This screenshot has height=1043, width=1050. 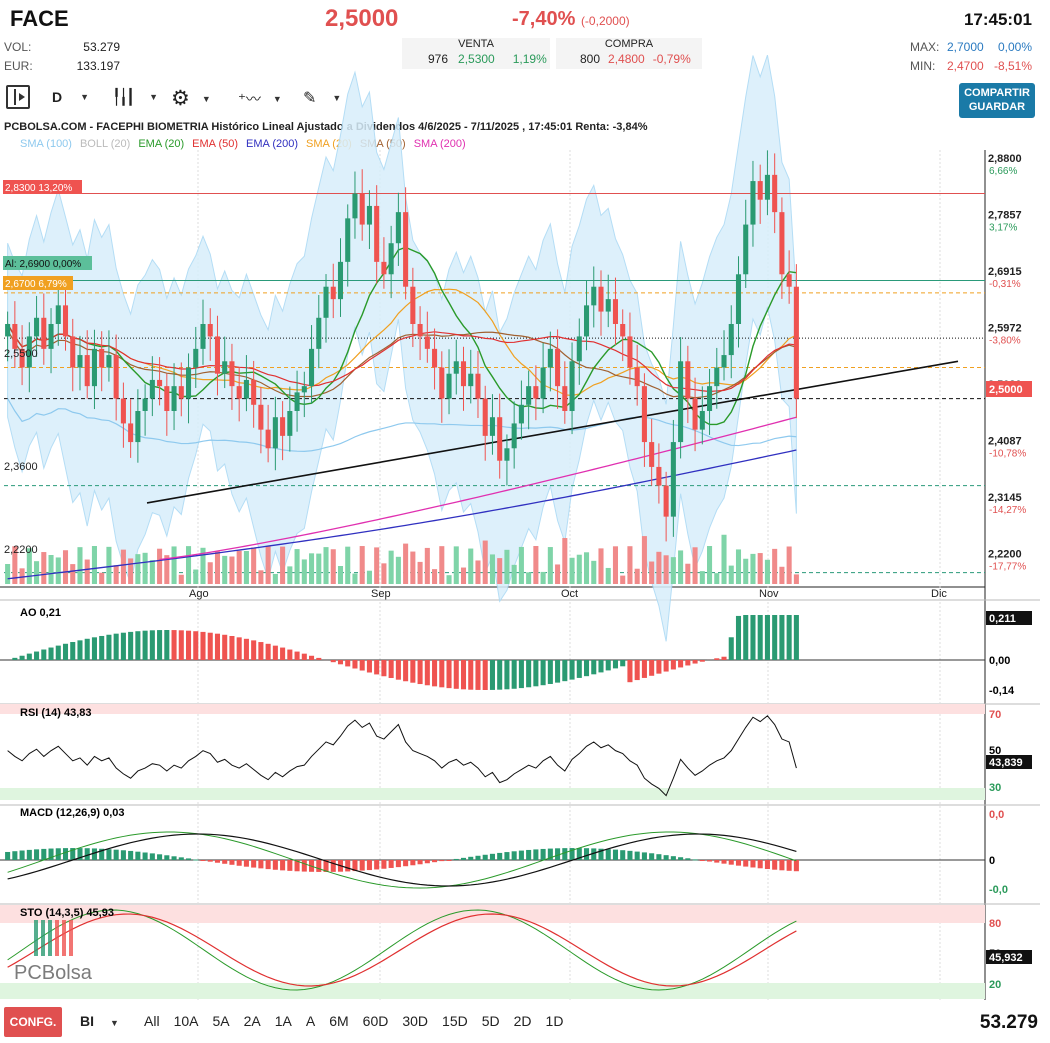 I want to click on venta-pct: 1,19%, so click(x=529, y=59).